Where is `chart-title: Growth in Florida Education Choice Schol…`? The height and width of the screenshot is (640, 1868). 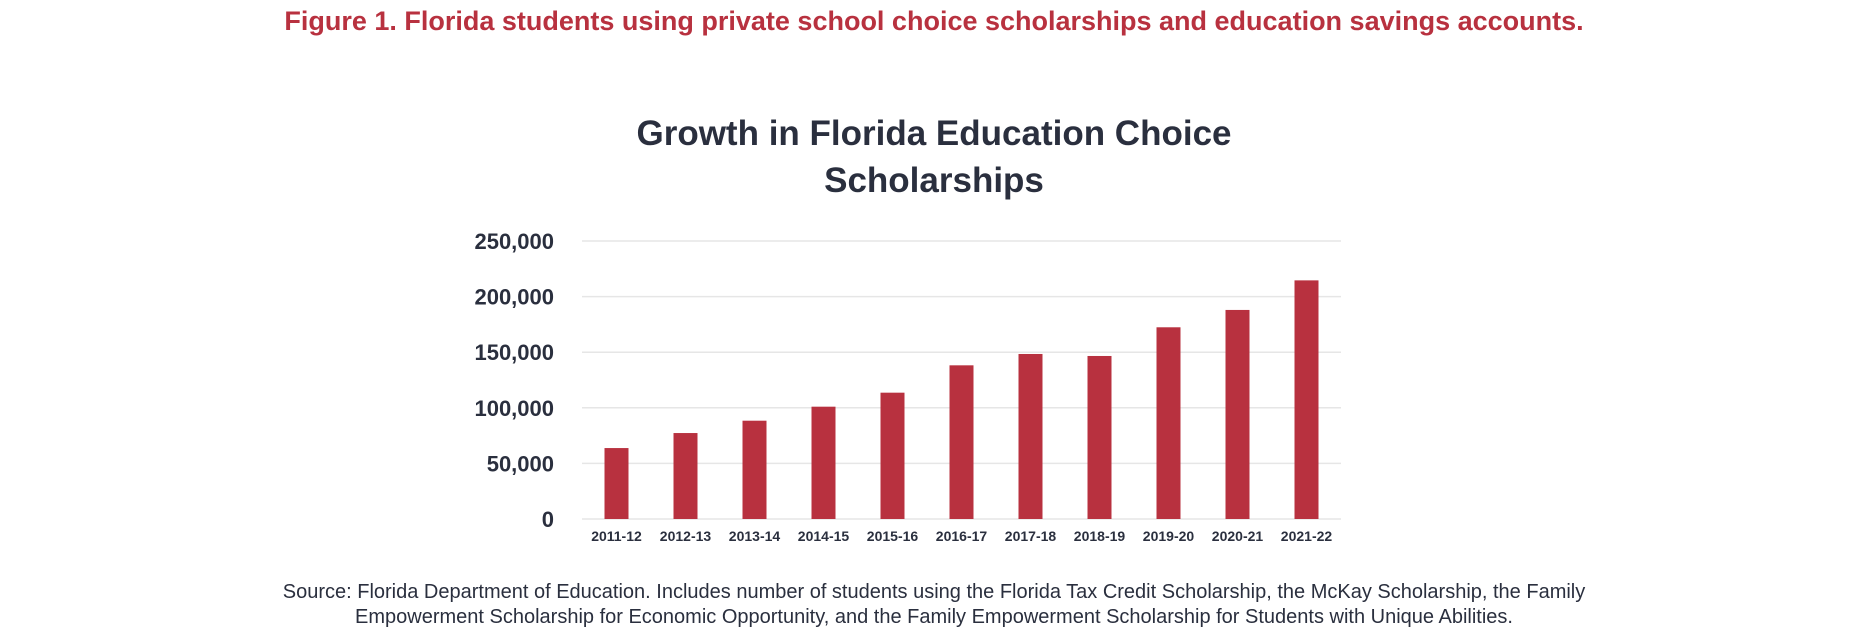 chart-title: Growth in Florida Education Choice Schol… is located at coordinates (934, 157).